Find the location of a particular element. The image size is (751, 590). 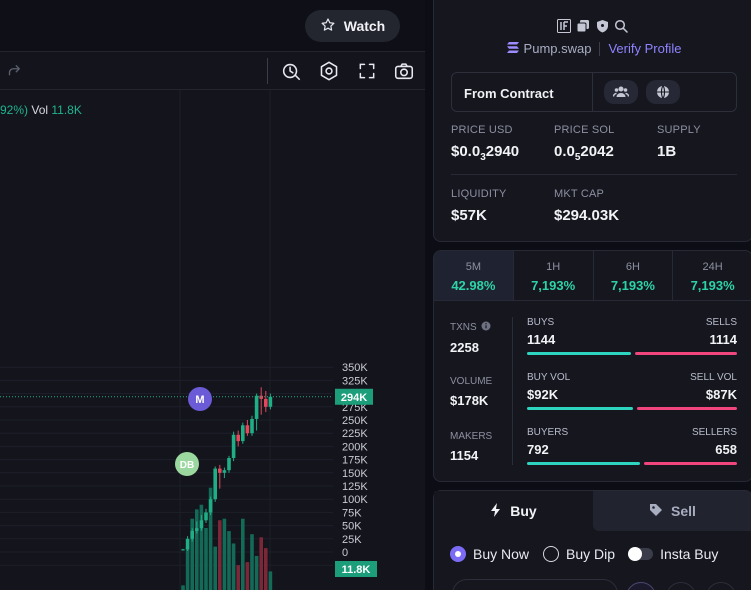

community-button is located at coordinates (621, 92).